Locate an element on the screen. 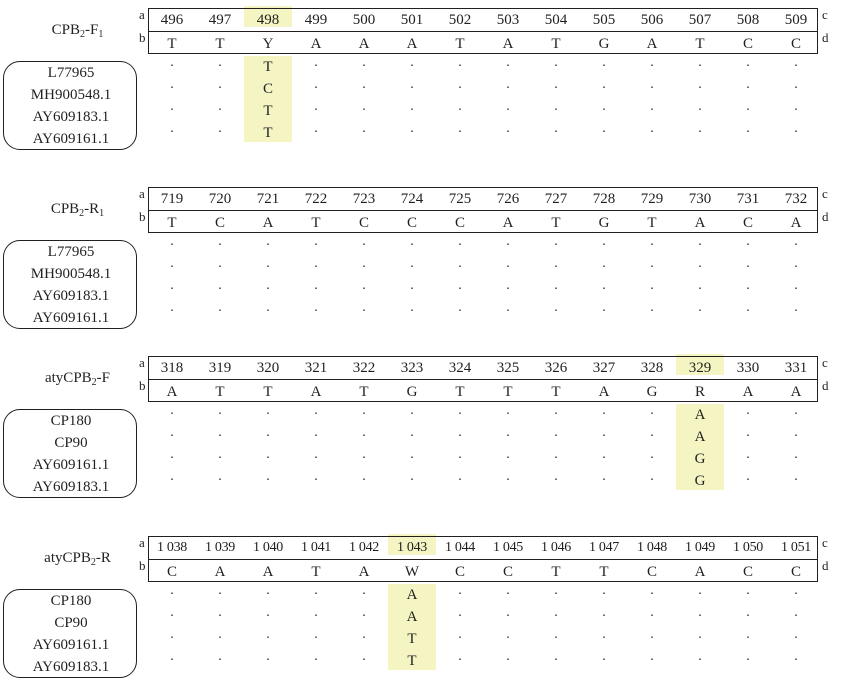 The height and width of the screenshot is (692, 857). position-number: 723 is located at coordinates (364, 199).